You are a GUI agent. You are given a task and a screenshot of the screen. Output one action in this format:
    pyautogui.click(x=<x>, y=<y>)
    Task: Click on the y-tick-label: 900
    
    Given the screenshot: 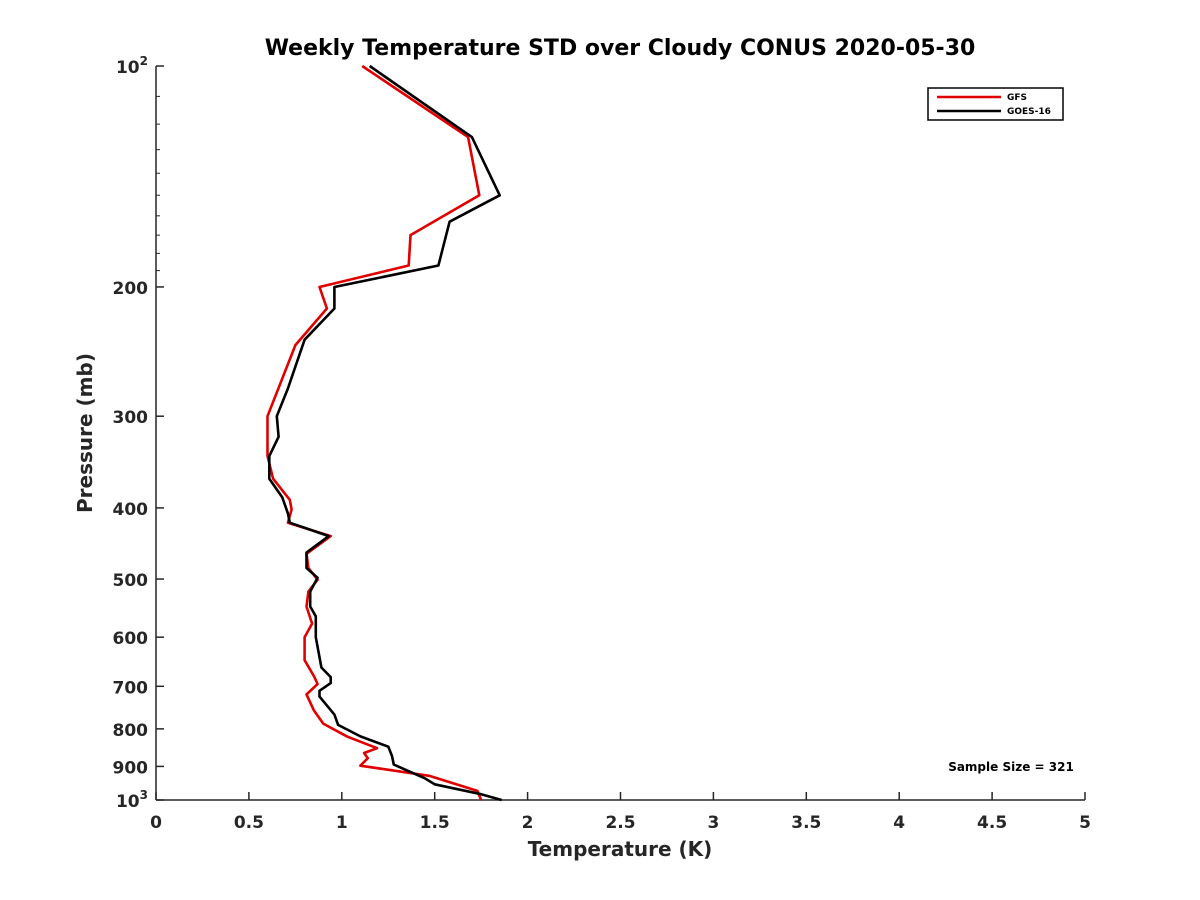 What is the action you would take?
    pyautogui.click(x=131, y=768)
    